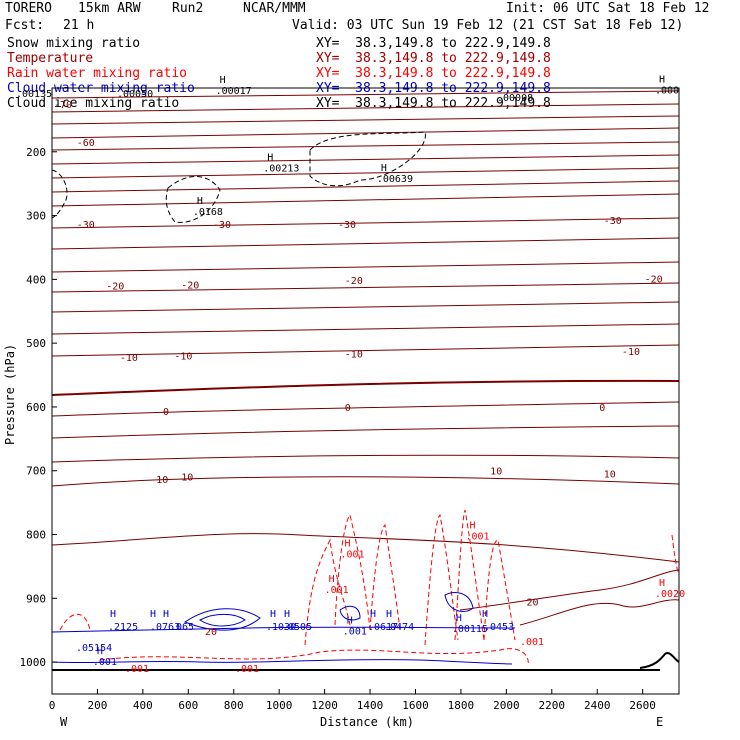 The width and height of the screenshot is (740, 740). Describe the element at coordinates (274, 8) in the screenshot. I see `model-org: NCAR/MMM` at that location.